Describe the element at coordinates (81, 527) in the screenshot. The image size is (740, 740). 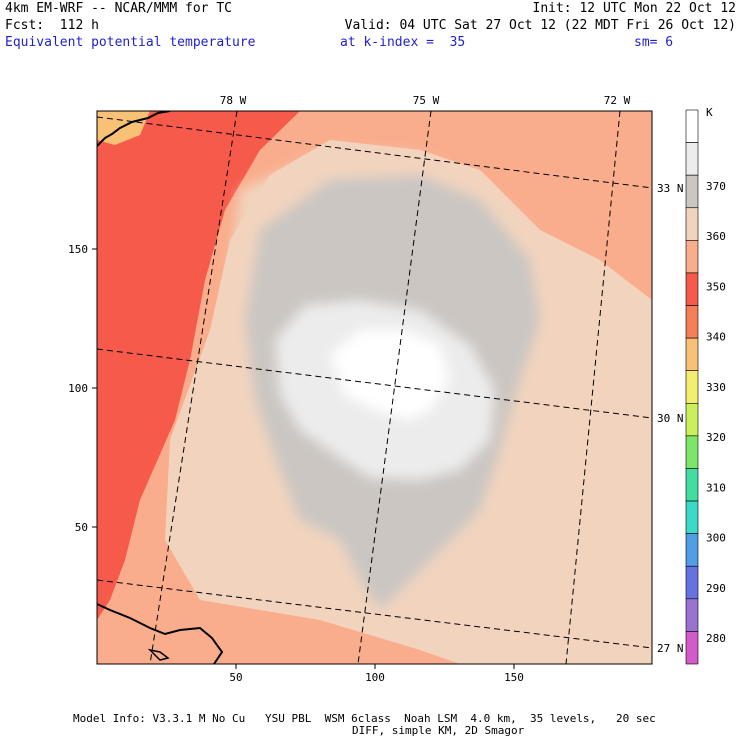
I see `y-tick-label: 50` at that location.